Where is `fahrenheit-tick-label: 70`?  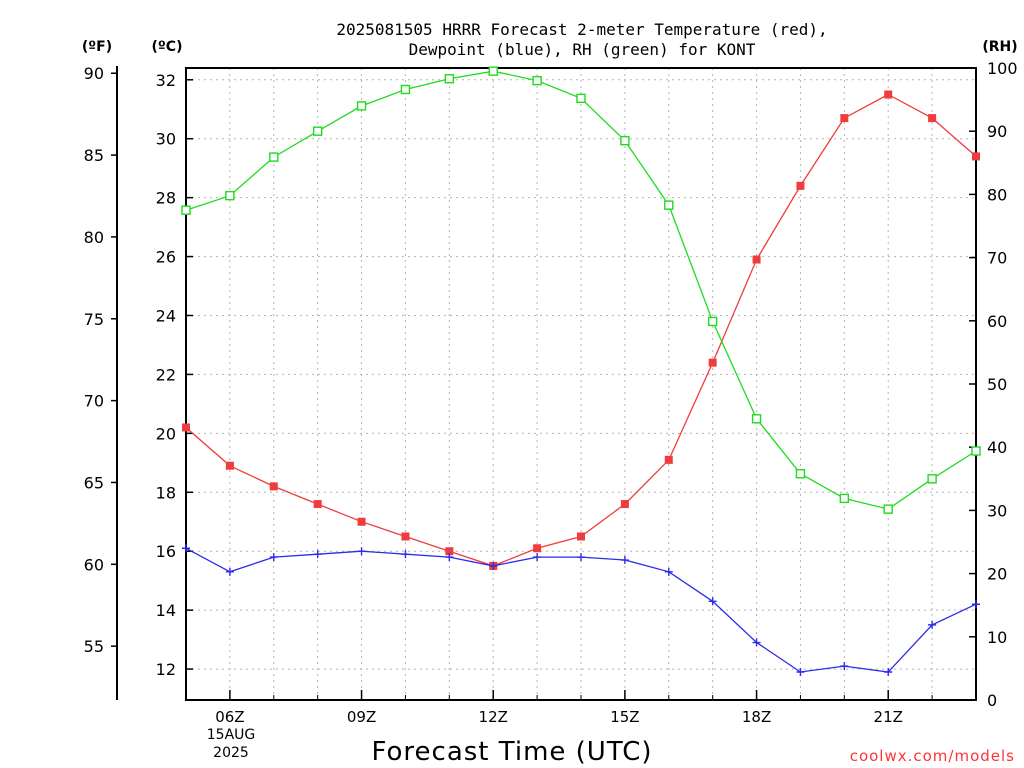 fahrenheit-tick-label: 70 is located at coordinates (94, 401).